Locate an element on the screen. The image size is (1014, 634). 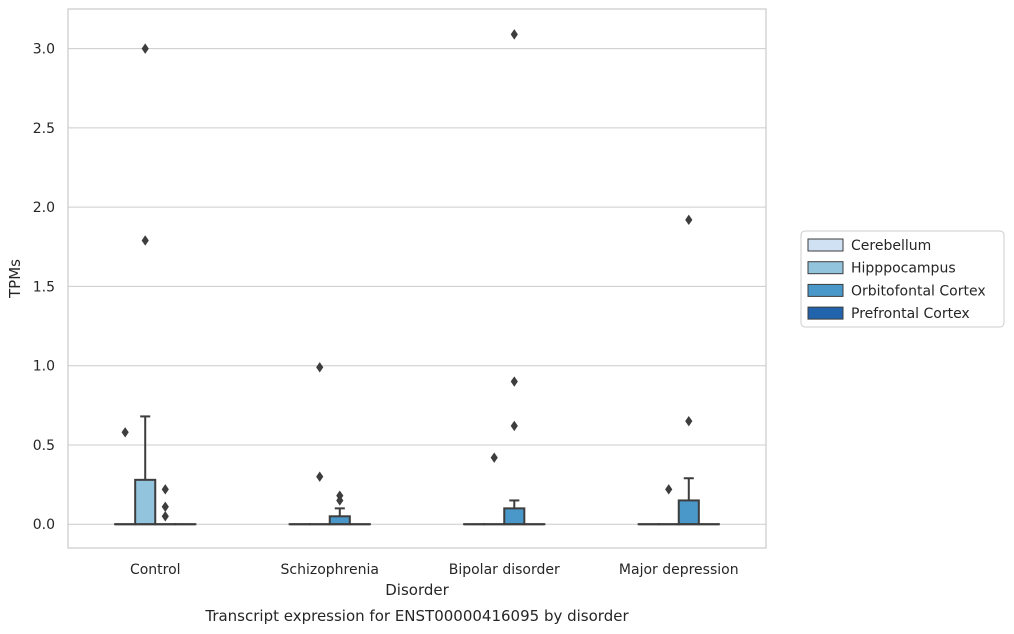
legend-label: Cerebellum is located at coordinates (891, 246).